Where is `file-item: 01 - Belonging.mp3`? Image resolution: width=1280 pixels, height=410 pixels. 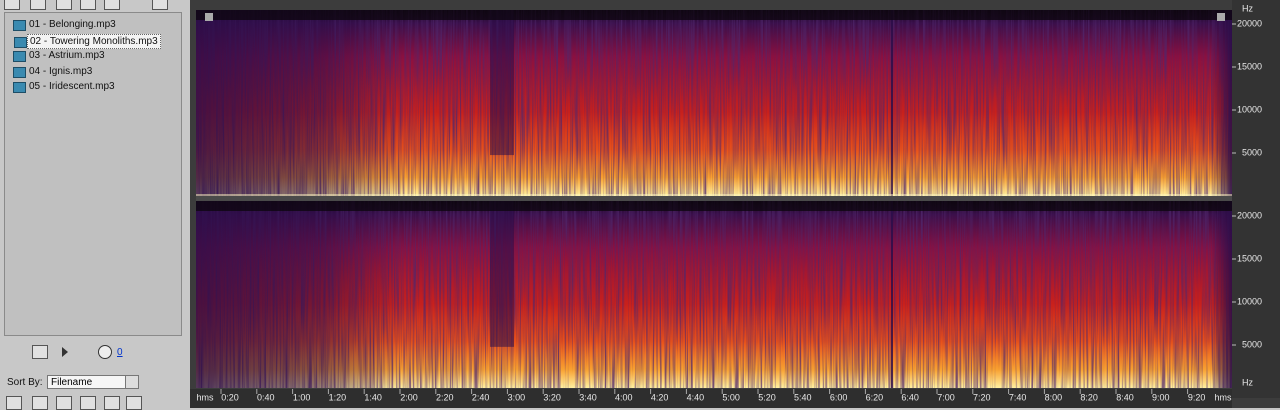 file-item: 01 - Belonging.mp3 is located at coordinates (65, 24).